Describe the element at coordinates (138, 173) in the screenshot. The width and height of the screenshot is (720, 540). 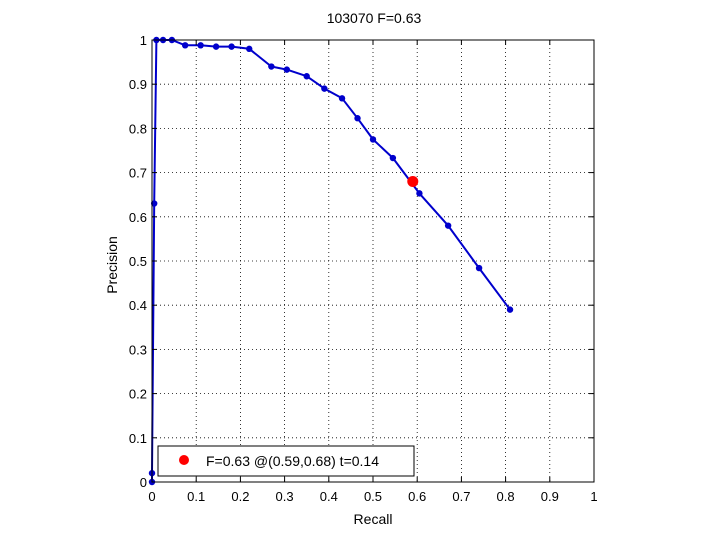
I see `y-tick-label: 0.7` at that location.